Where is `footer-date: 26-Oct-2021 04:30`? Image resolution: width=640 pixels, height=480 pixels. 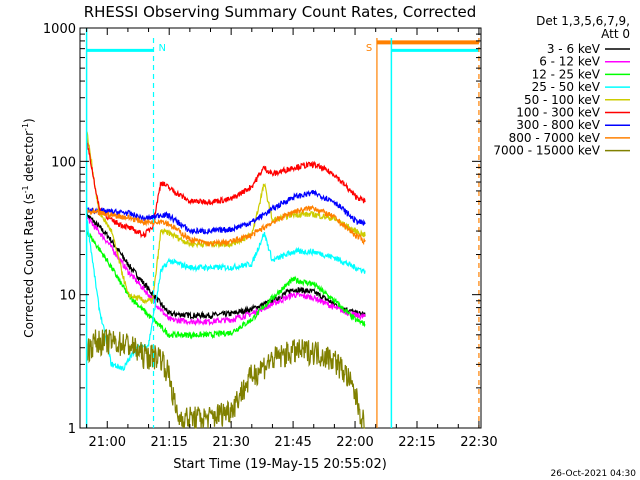
footer-date: 26-Oct-2021 04:30 is located at coordinates (594, 474).